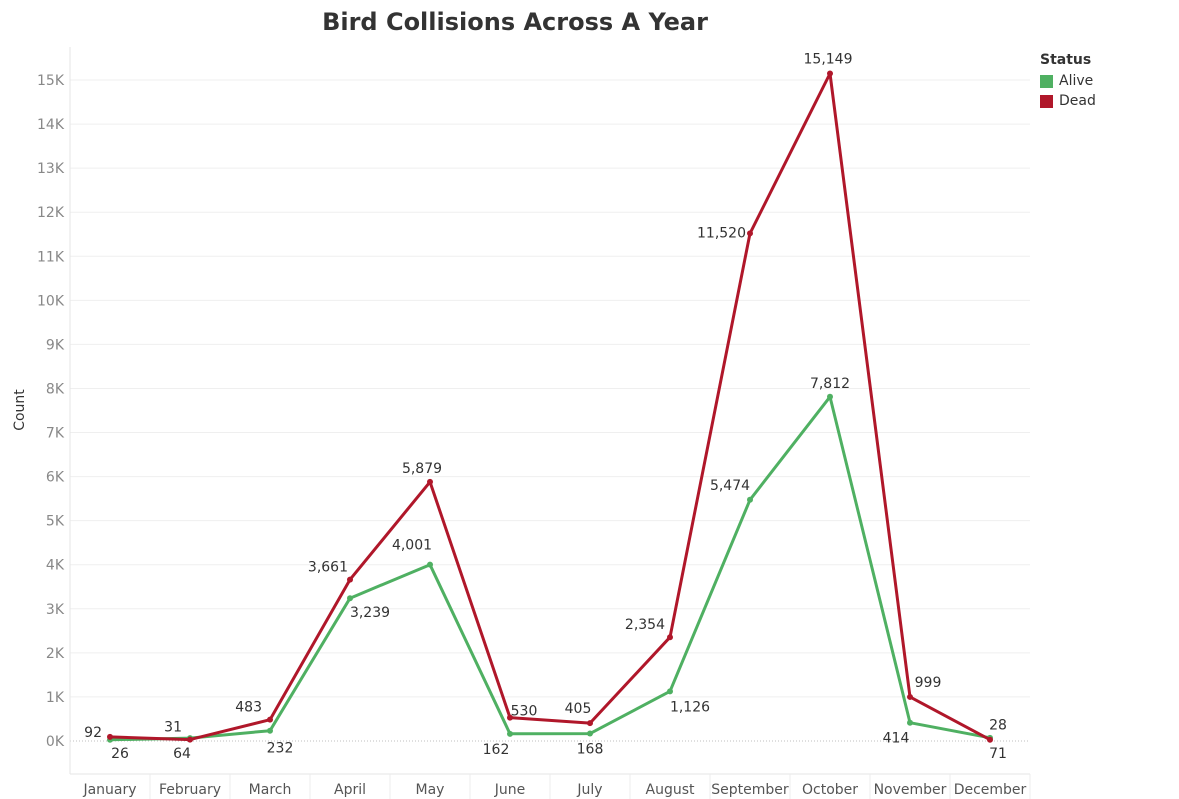 The image size is (1179, 799). What do you see at coordinates (645, 625) in the screenshot?
I see `data-label-dead: 2,354` at bounding box center [645, 625].